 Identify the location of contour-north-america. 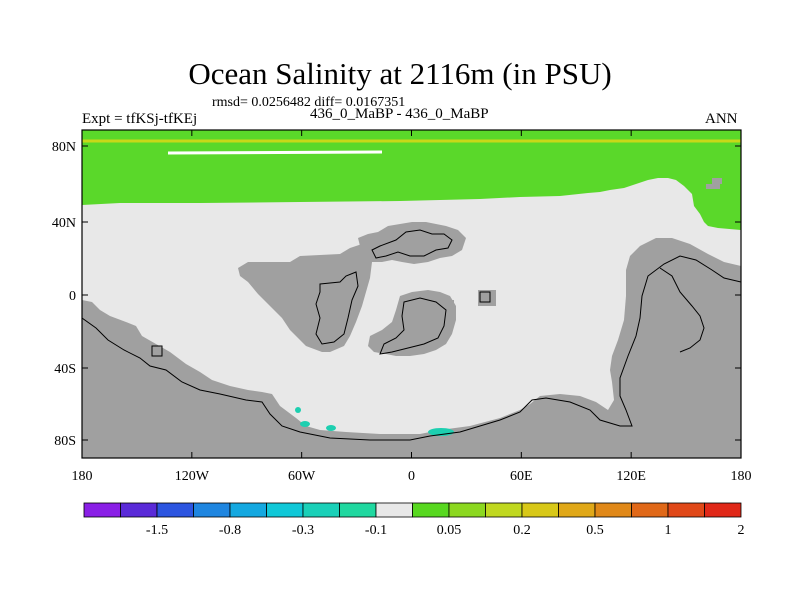
(337, 308).